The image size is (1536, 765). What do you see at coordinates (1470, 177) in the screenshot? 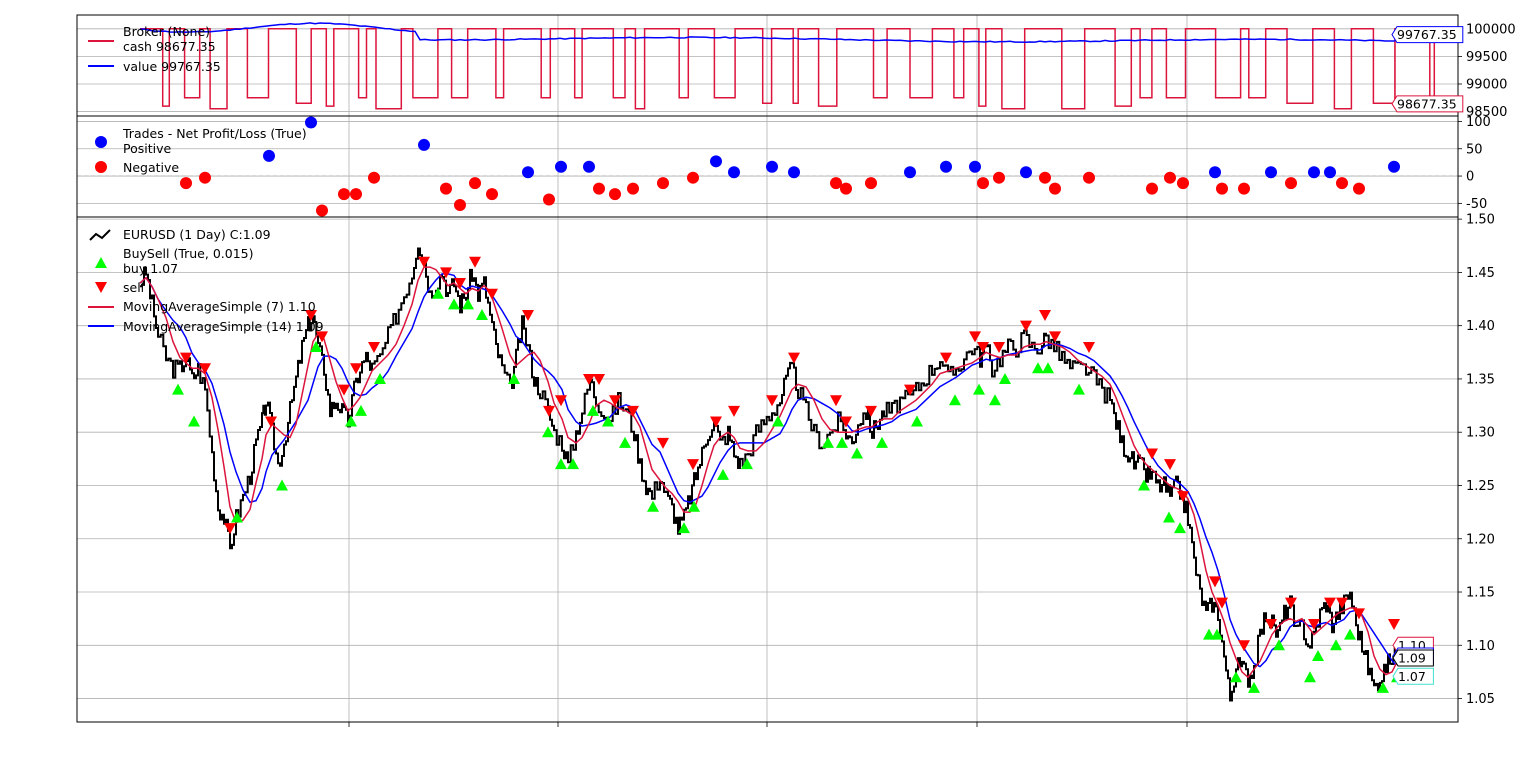
I see `y-tick-label: 0` at bounding box center [1470, 177].